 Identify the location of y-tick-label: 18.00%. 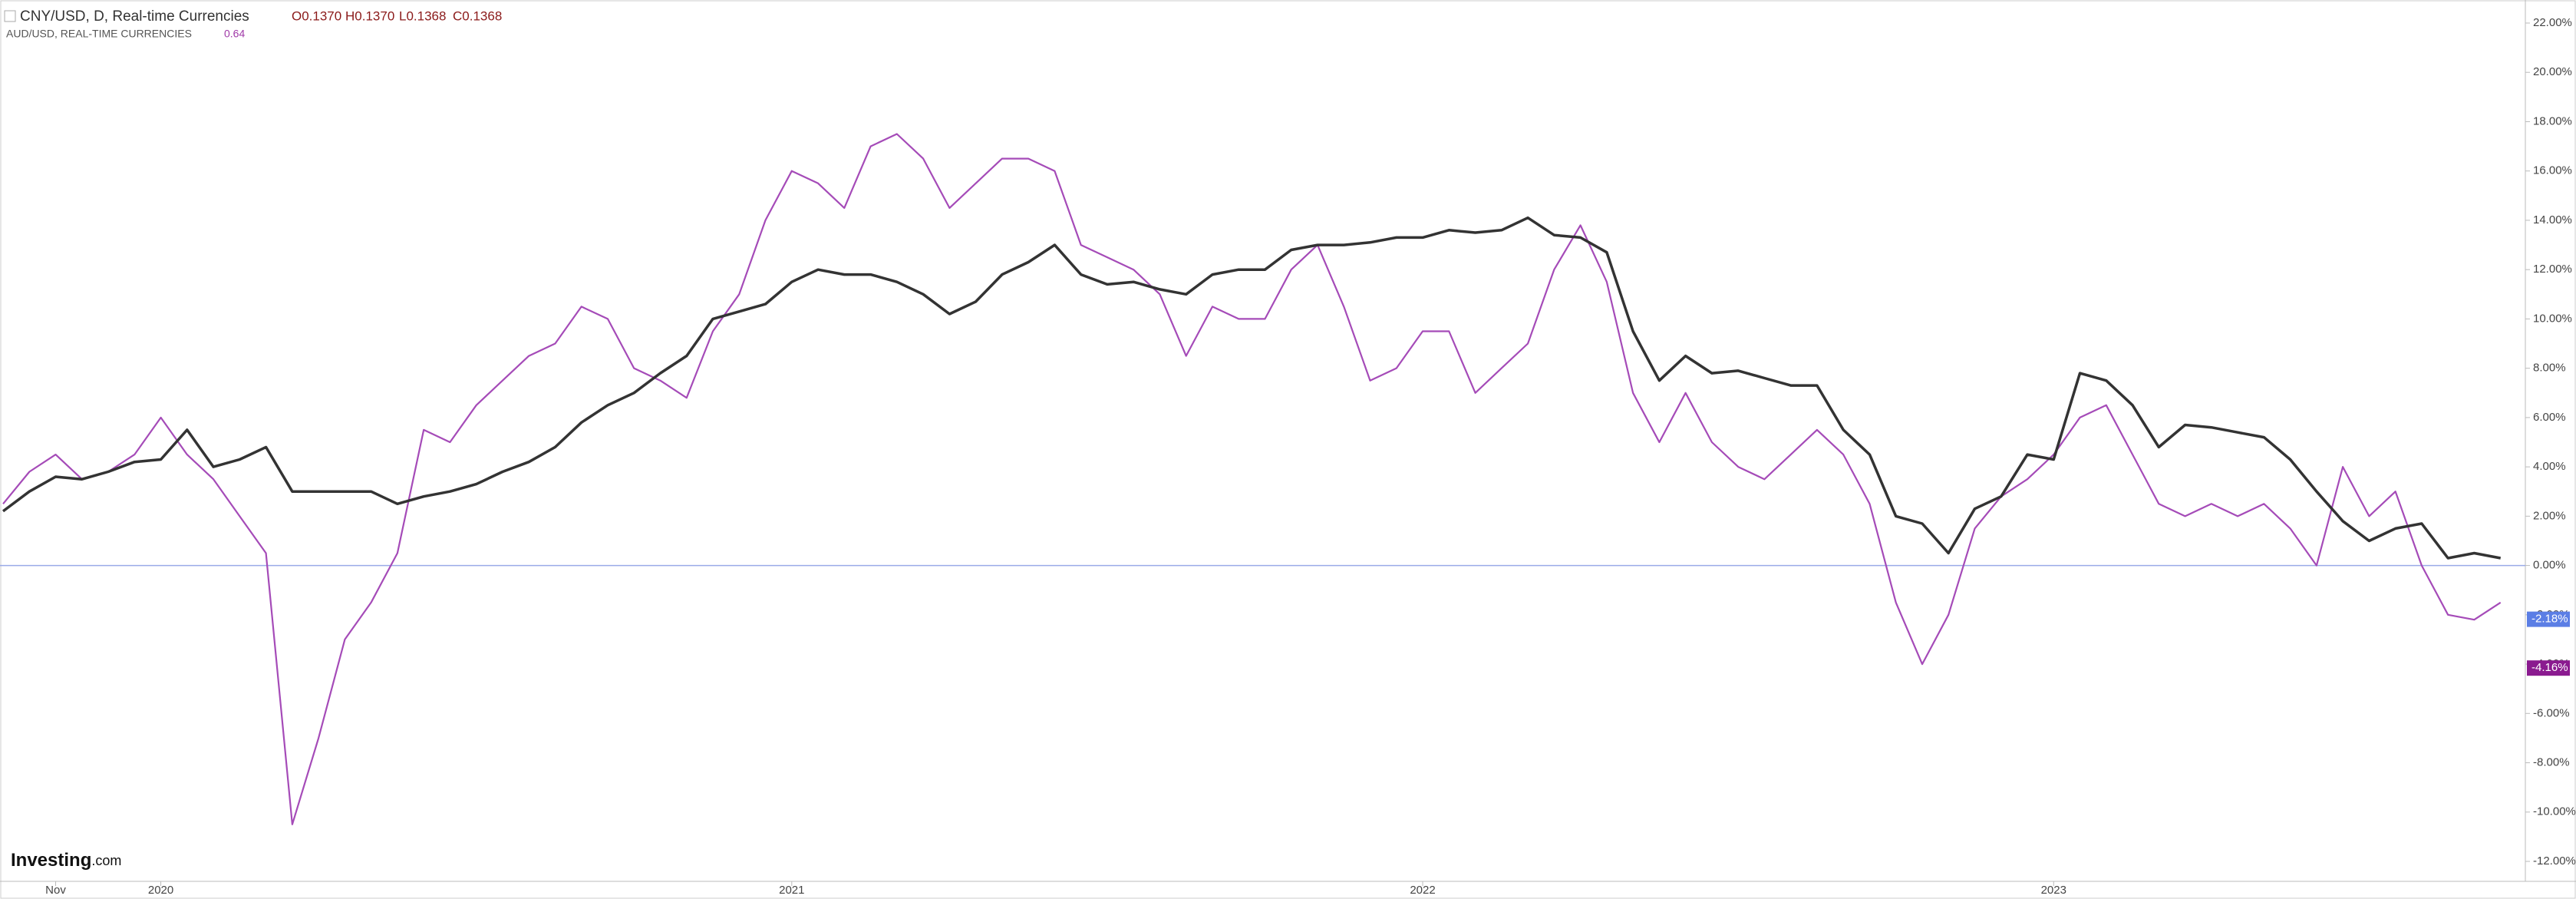
(2552, 120).